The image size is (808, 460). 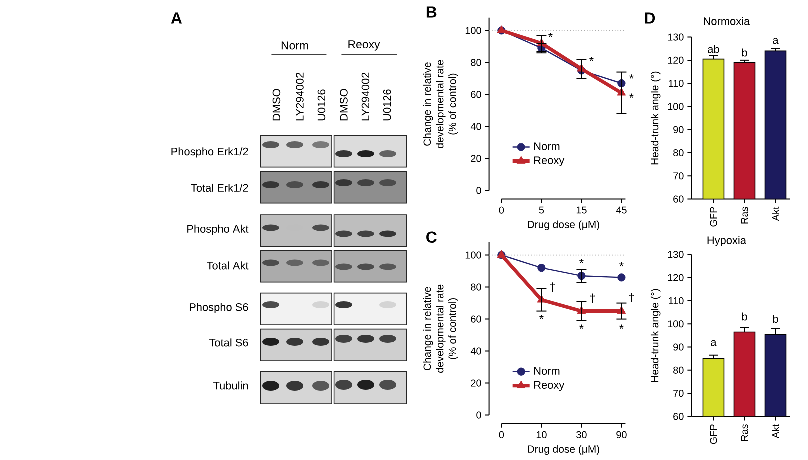 What do you see at coordinates (714, 49) in the screenshot?
I see `annotation: ab` at bounding box center [714, 49].